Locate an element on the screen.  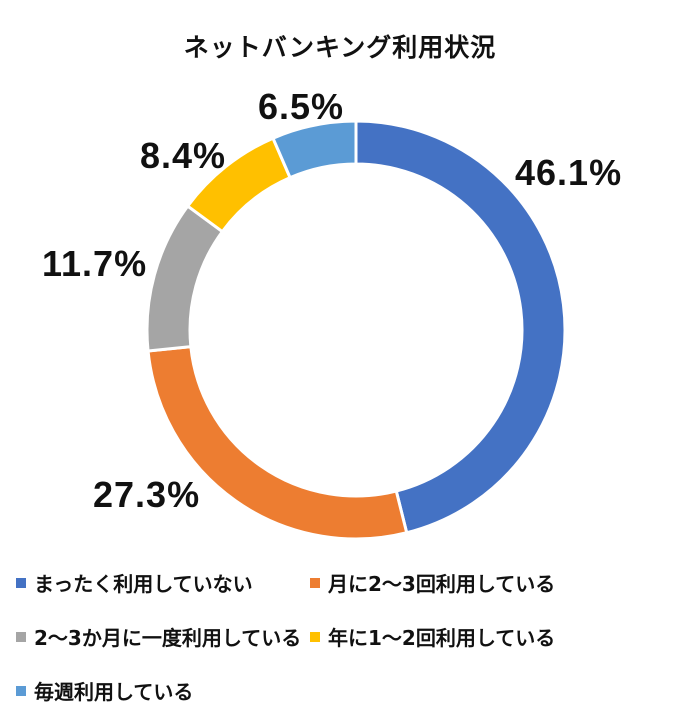
legend-item-monthly: 月に2〜3回利用している is located at coordinates (432, 582).